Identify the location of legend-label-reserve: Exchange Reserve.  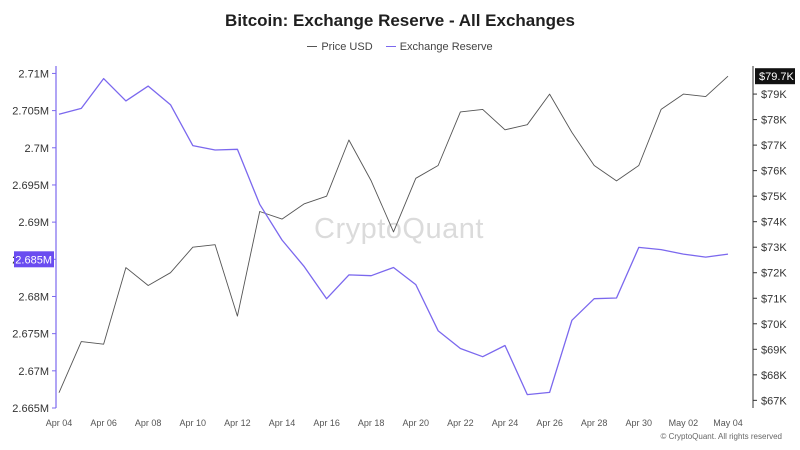
(446, 46).